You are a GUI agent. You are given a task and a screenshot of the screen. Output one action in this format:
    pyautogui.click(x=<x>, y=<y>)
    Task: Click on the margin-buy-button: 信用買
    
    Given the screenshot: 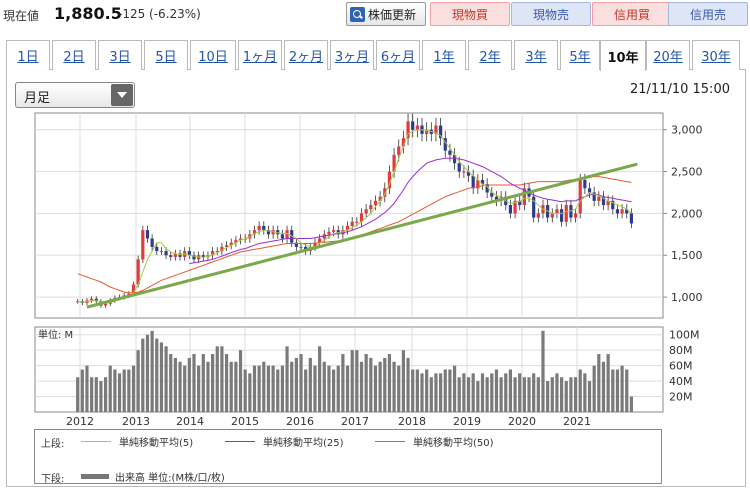 What is the action you would take?
    pyautogui.click(x=632, y=14)
    